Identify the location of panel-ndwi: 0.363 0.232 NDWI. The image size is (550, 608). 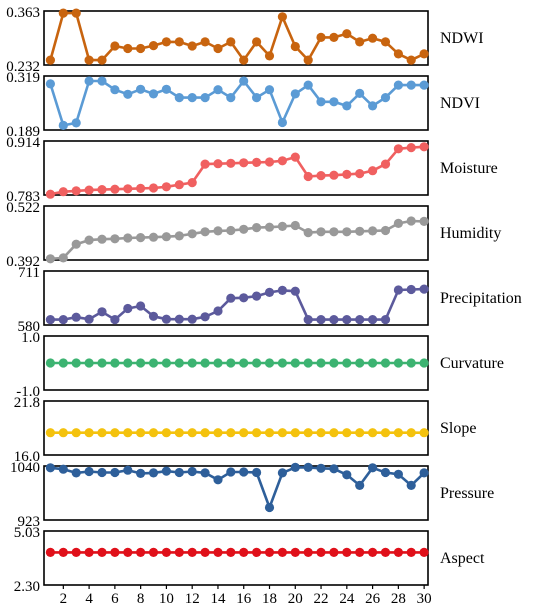
(244, 40).